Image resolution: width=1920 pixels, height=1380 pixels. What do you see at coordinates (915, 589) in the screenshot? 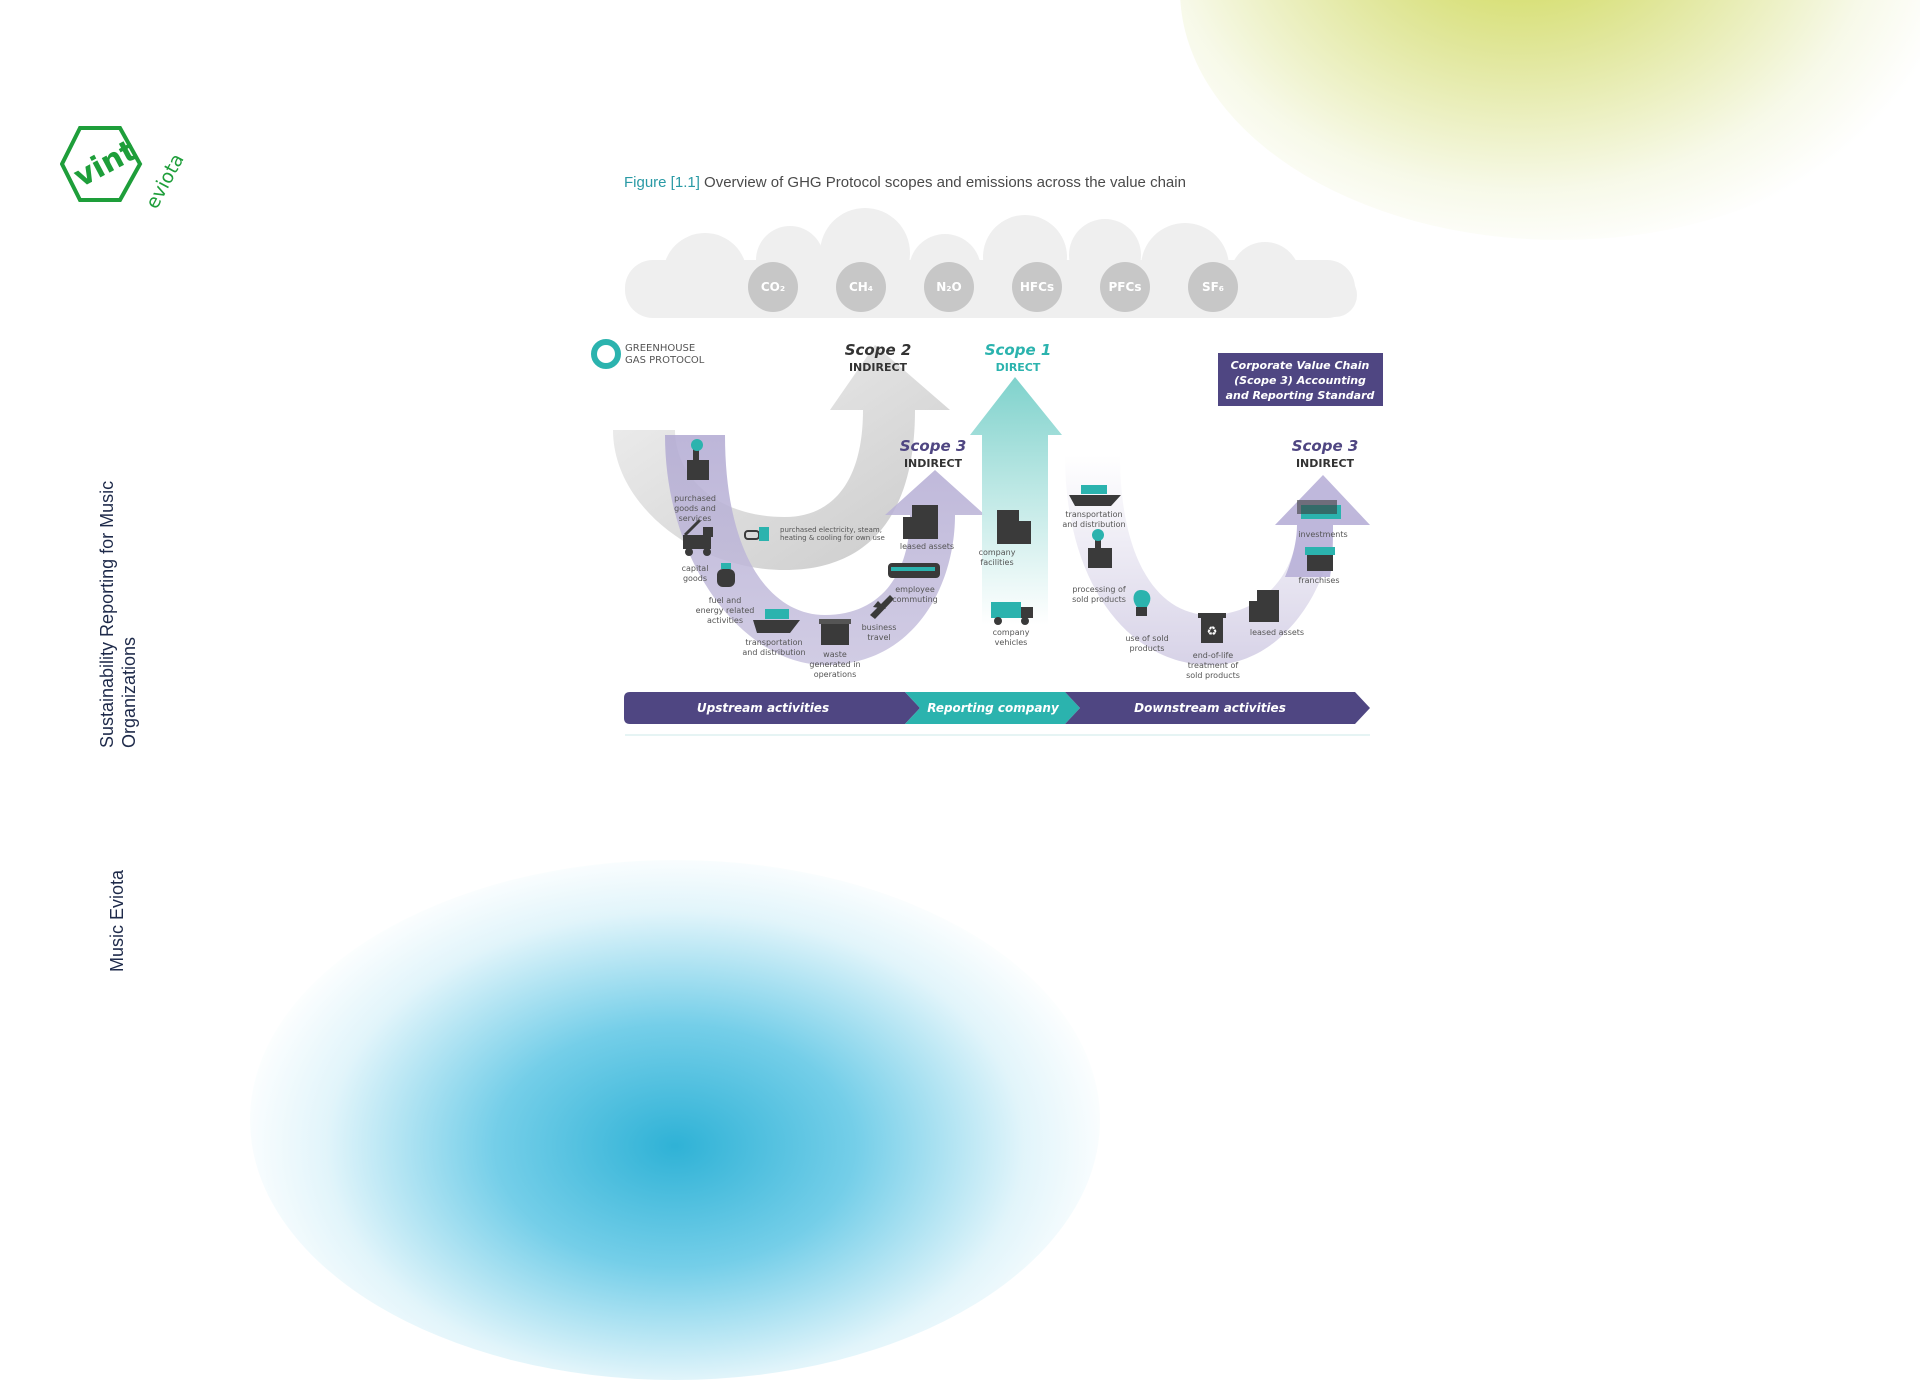
I see `label-employee-commuting-1: employee` at bounding box center [915, 589].